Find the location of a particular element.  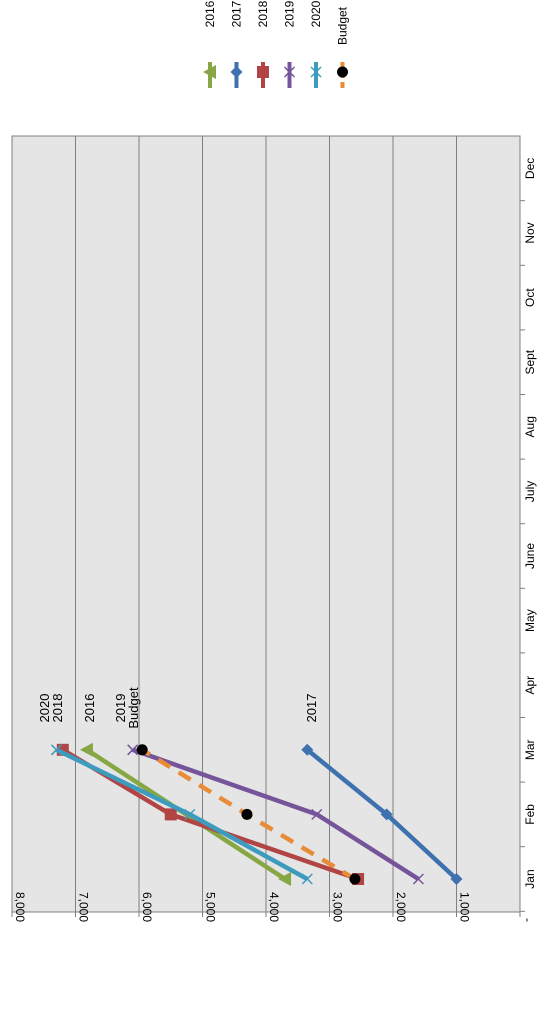

category-label: May is located at coordinates (530, 620).